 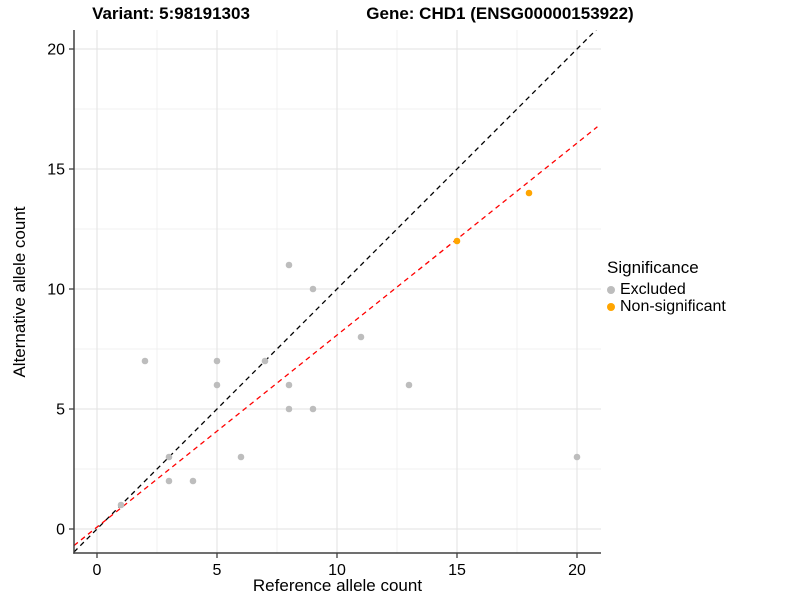 I want to click on legend: Significance Excluded Non-significant, so click(x=666, y=286).